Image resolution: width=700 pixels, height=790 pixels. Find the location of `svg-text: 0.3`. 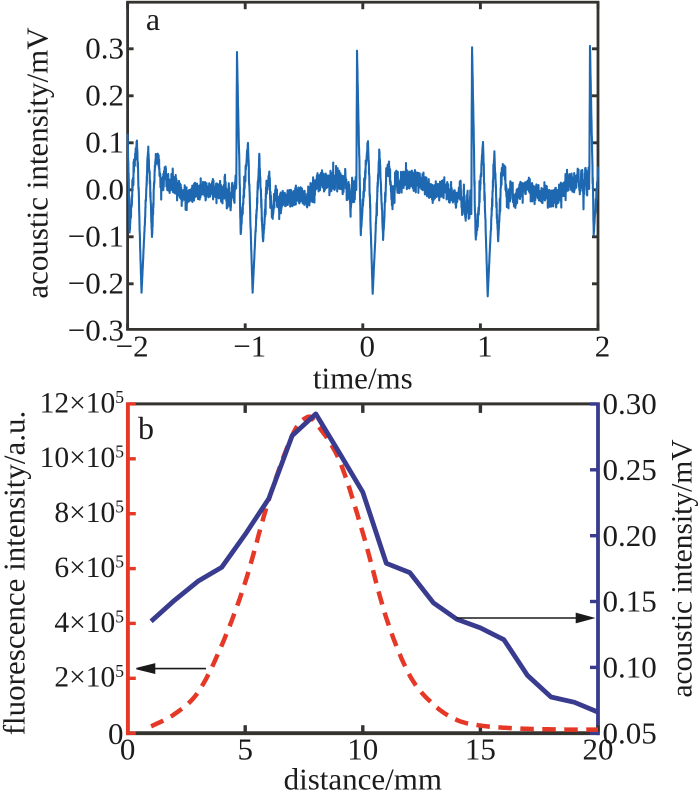

svg-text: 0.3 is located at coordinates (104, 48).